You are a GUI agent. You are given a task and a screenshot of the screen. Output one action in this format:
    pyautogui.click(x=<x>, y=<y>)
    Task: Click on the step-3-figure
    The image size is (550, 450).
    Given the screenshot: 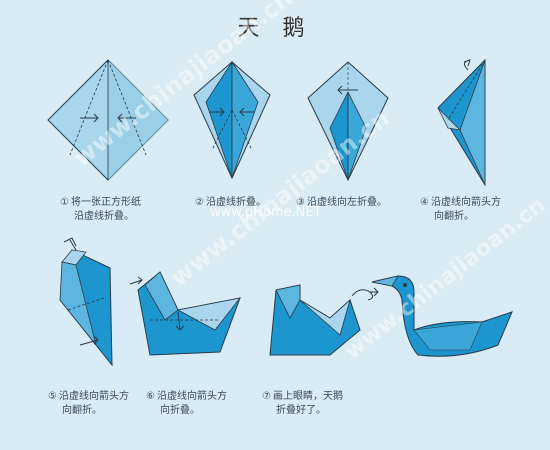 What is the action you would take?
    pyautogui.click(x=348, y=121)
    